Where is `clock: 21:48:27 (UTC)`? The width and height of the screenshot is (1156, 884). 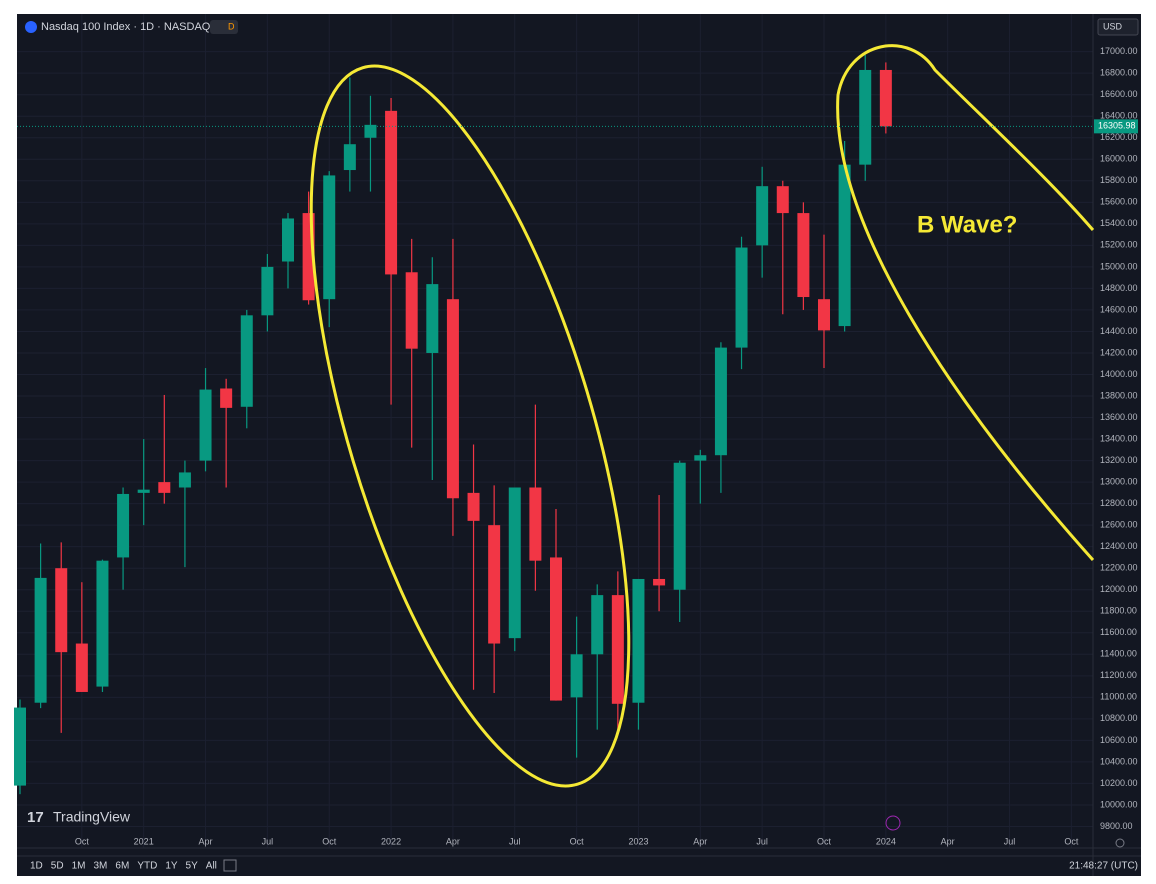 clock: 21:48:27 (UTC) is located at coordinates (1103, 866).